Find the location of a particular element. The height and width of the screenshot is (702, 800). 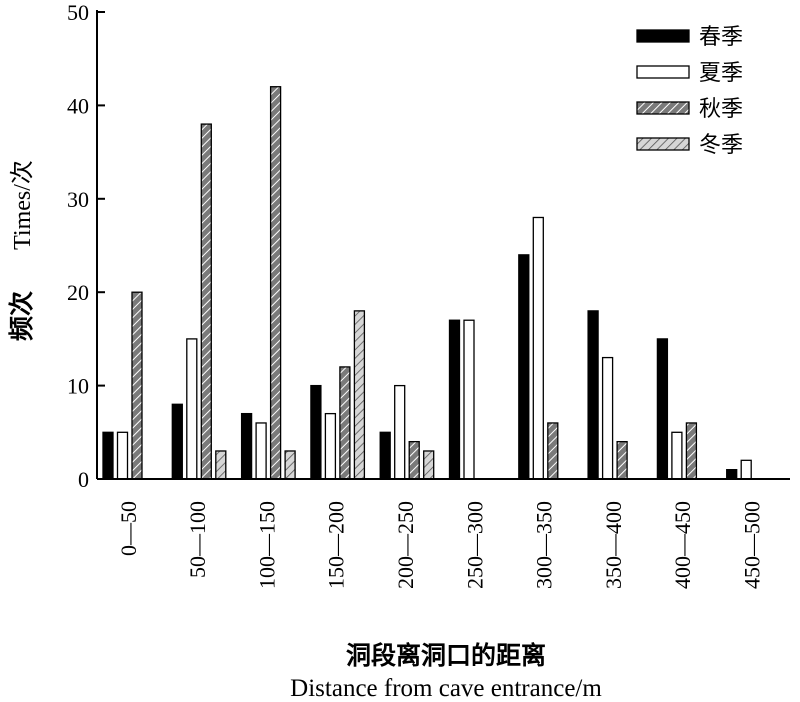

y-tick-label: 40 is located at coordinates (78, 105).